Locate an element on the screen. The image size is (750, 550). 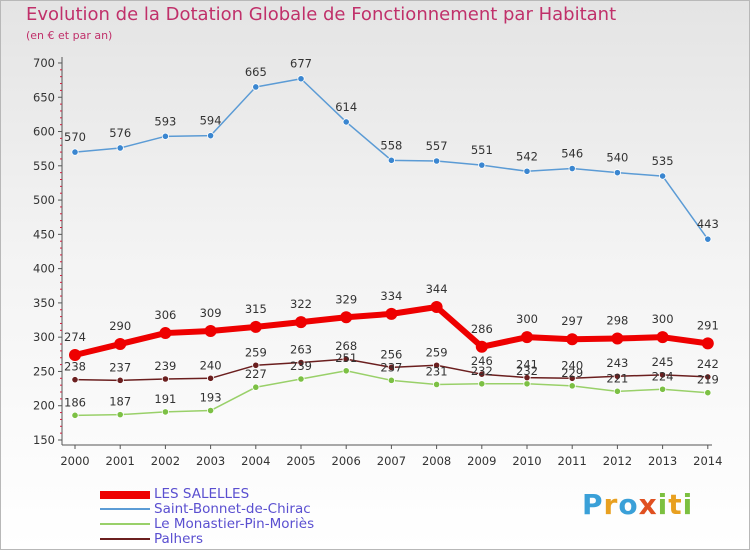
data-label: 229 is located at coordinates (572, 373).